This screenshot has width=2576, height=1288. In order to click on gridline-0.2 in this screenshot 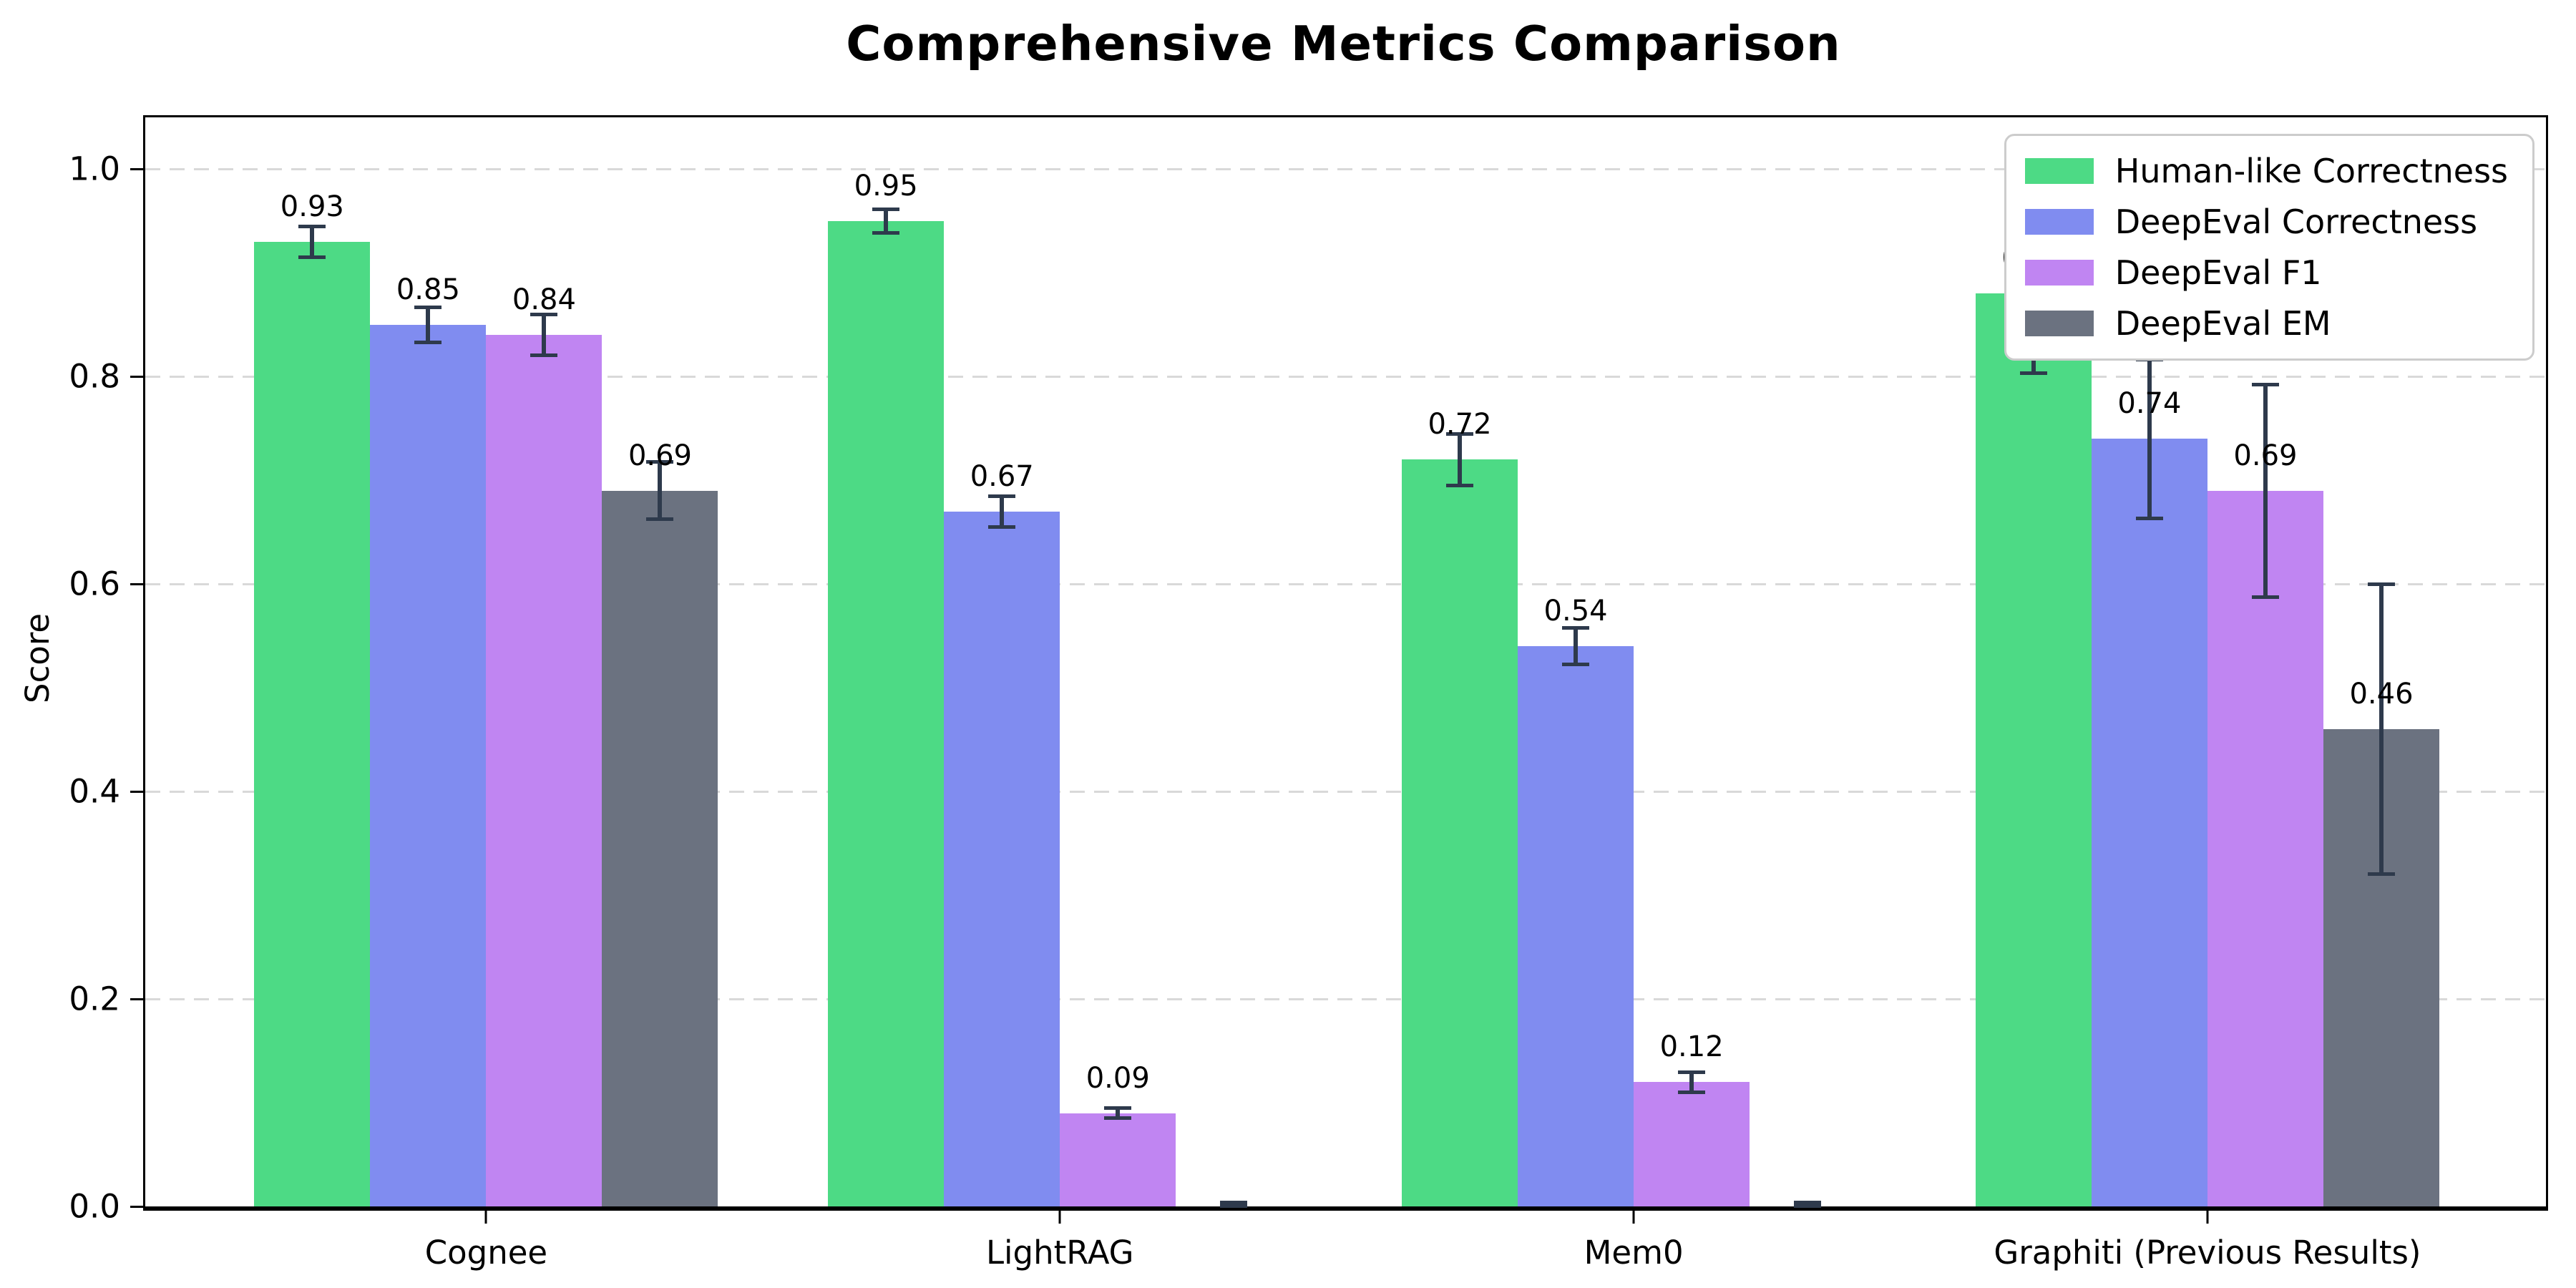, I will do `click(1345, 998)`.